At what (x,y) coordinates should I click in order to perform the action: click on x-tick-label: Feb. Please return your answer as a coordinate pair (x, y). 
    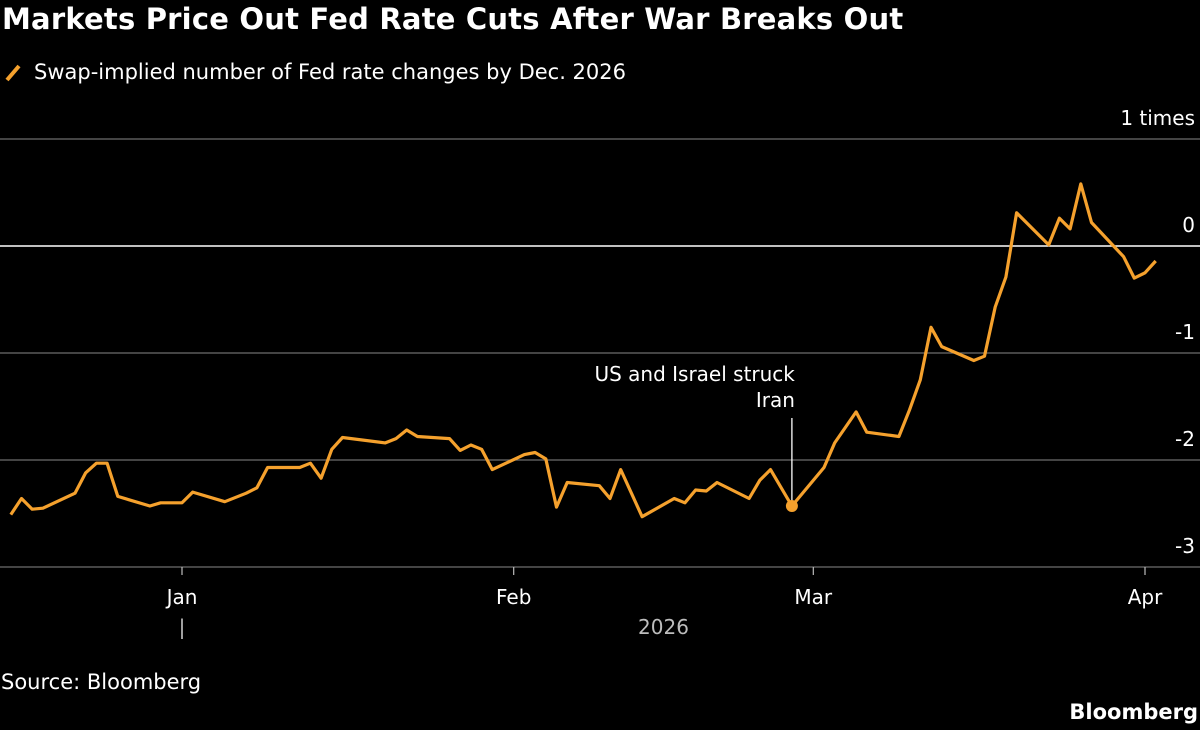
    Looking at the image, I should click on (513, 597).